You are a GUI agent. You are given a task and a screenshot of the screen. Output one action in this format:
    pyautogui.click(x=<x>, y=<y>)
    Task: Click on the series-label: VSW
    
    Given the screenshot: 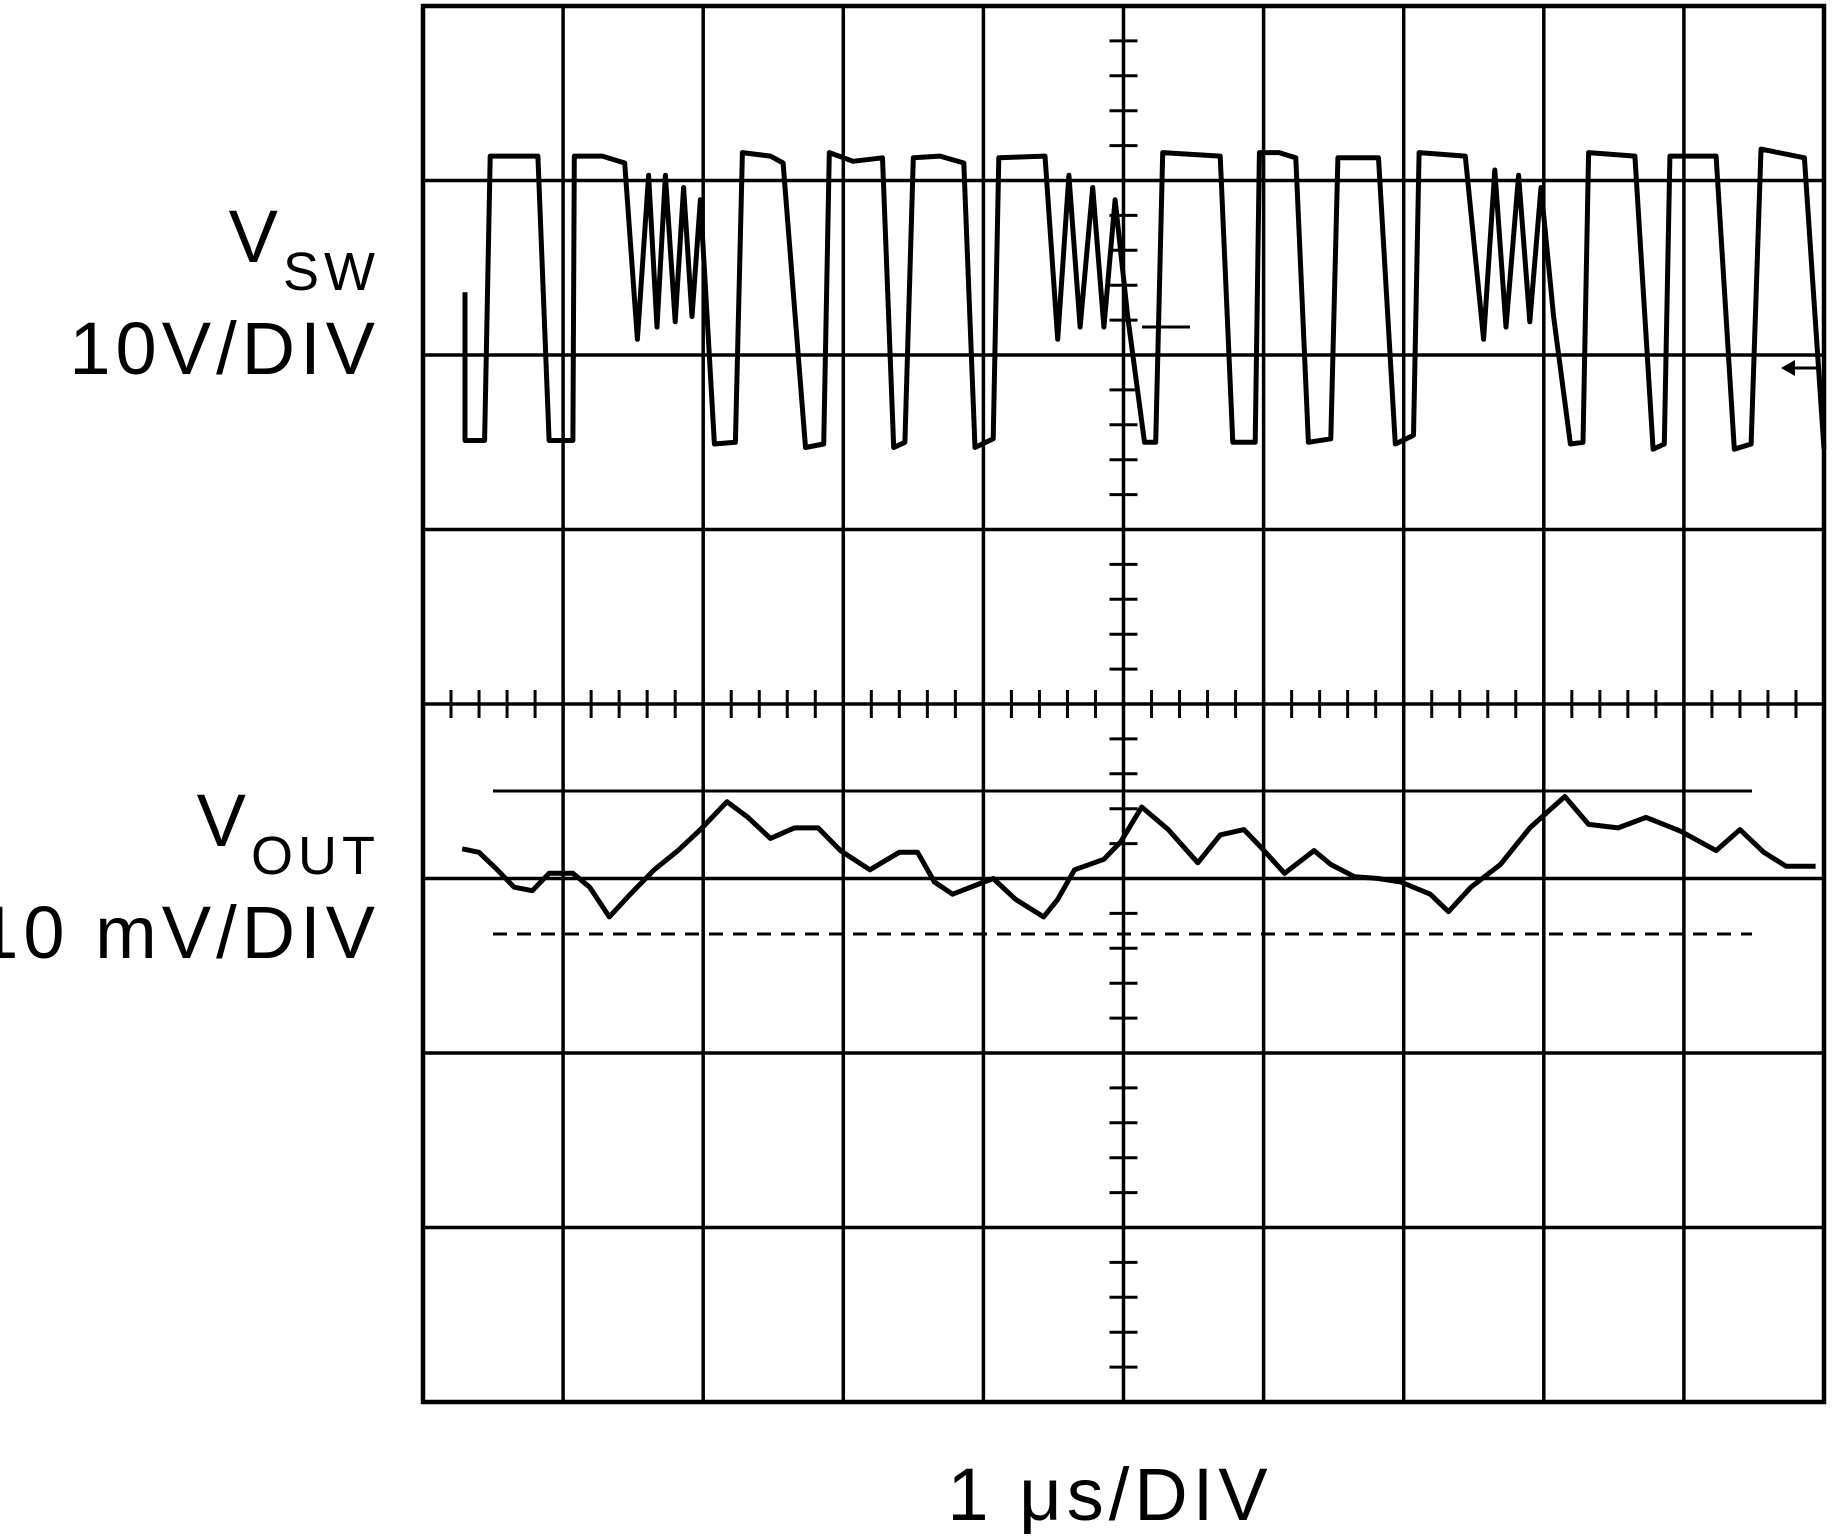 What is the action you would take?
    pyautogui.click(x=304, y=248)
    